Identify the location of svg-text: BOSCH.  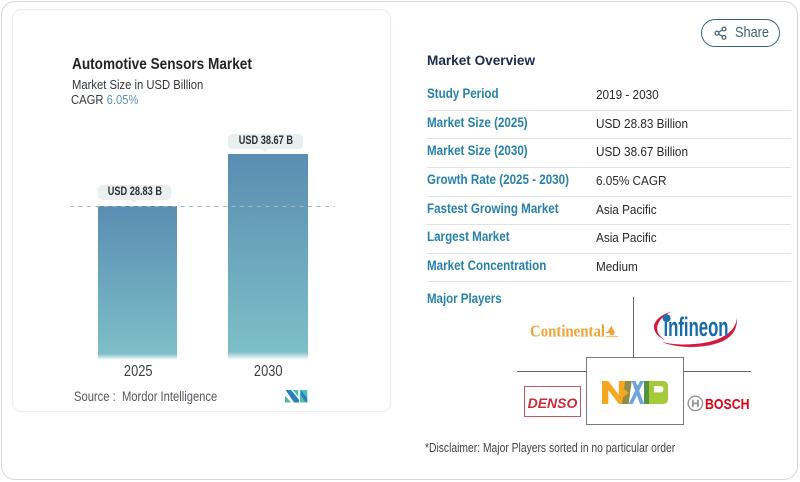
(727, 404).